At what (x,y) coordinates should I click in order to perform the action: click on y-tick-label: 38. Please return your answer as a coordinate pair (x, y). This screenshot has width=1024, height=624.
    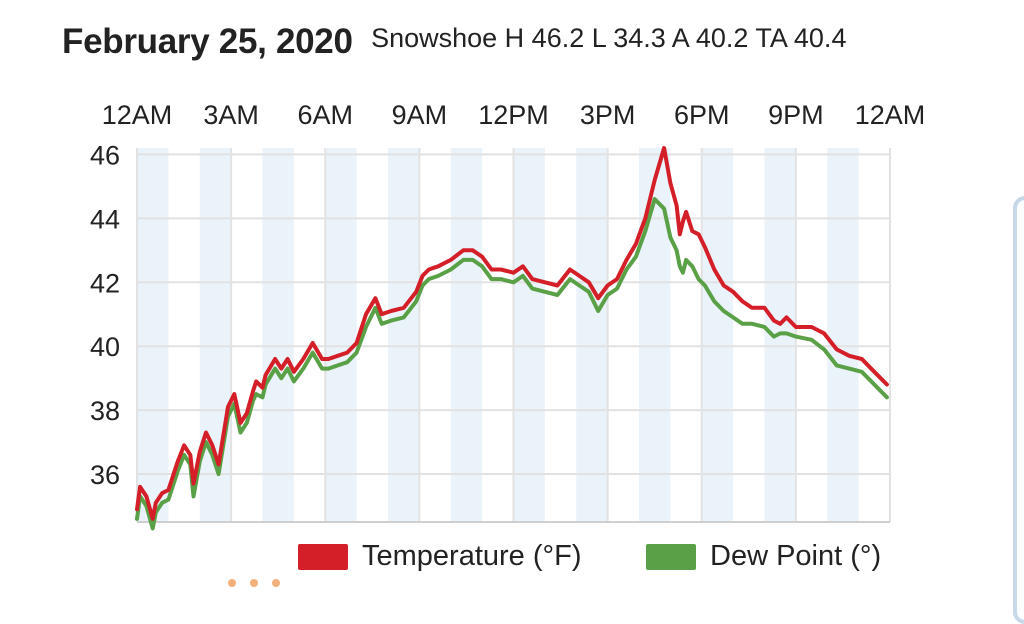
    Looking at the image, I should click on (105, 411).